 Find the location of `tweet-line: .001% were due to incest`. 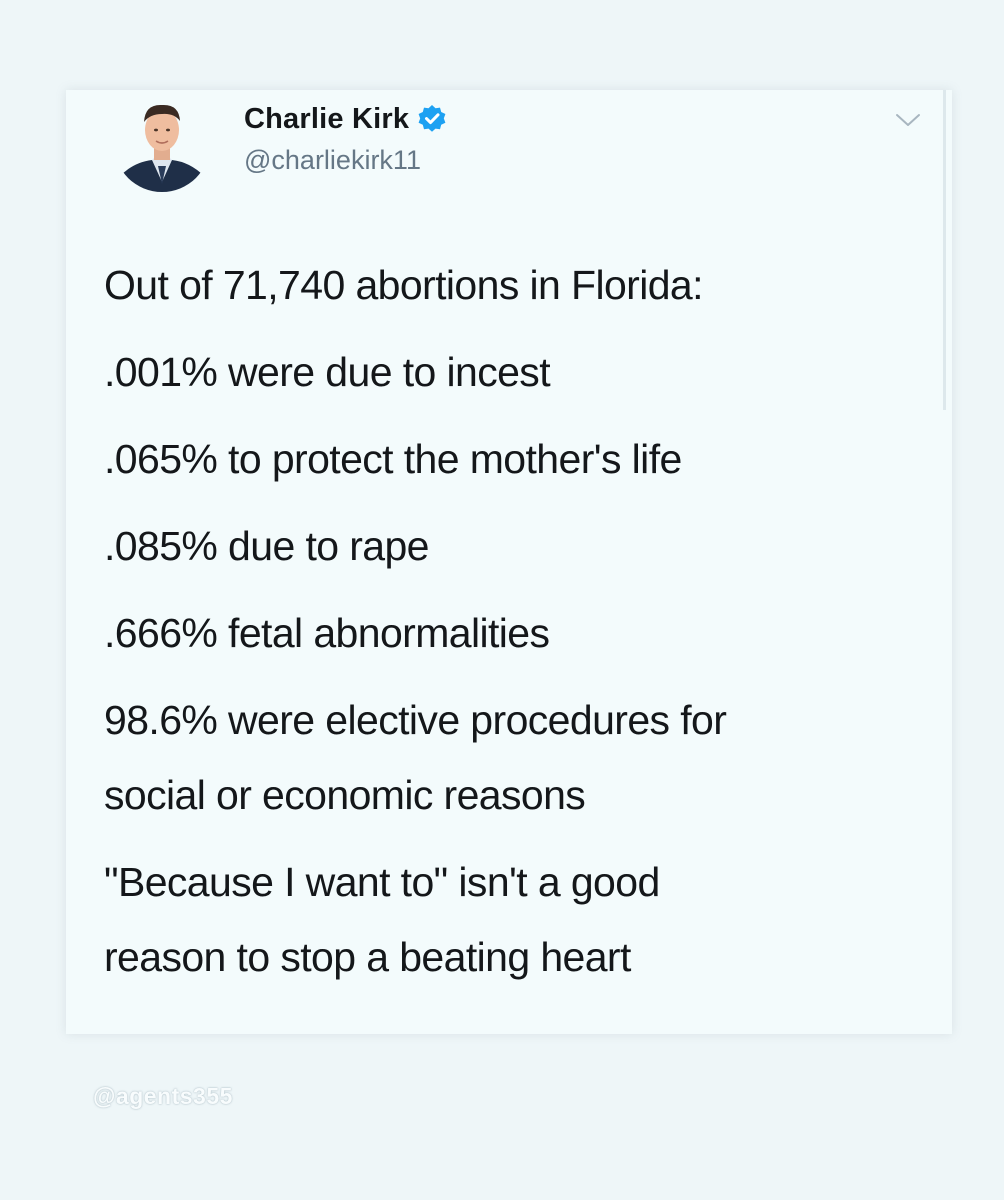

tweet-line: .001% were due to incest is located at coordinates (327, 372).